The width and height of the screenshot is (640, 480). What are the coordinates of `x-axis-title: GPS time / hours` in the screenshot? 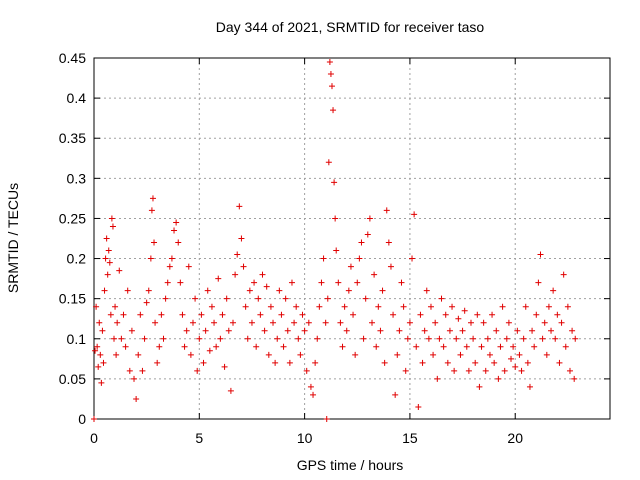 It's located at (350, 465).